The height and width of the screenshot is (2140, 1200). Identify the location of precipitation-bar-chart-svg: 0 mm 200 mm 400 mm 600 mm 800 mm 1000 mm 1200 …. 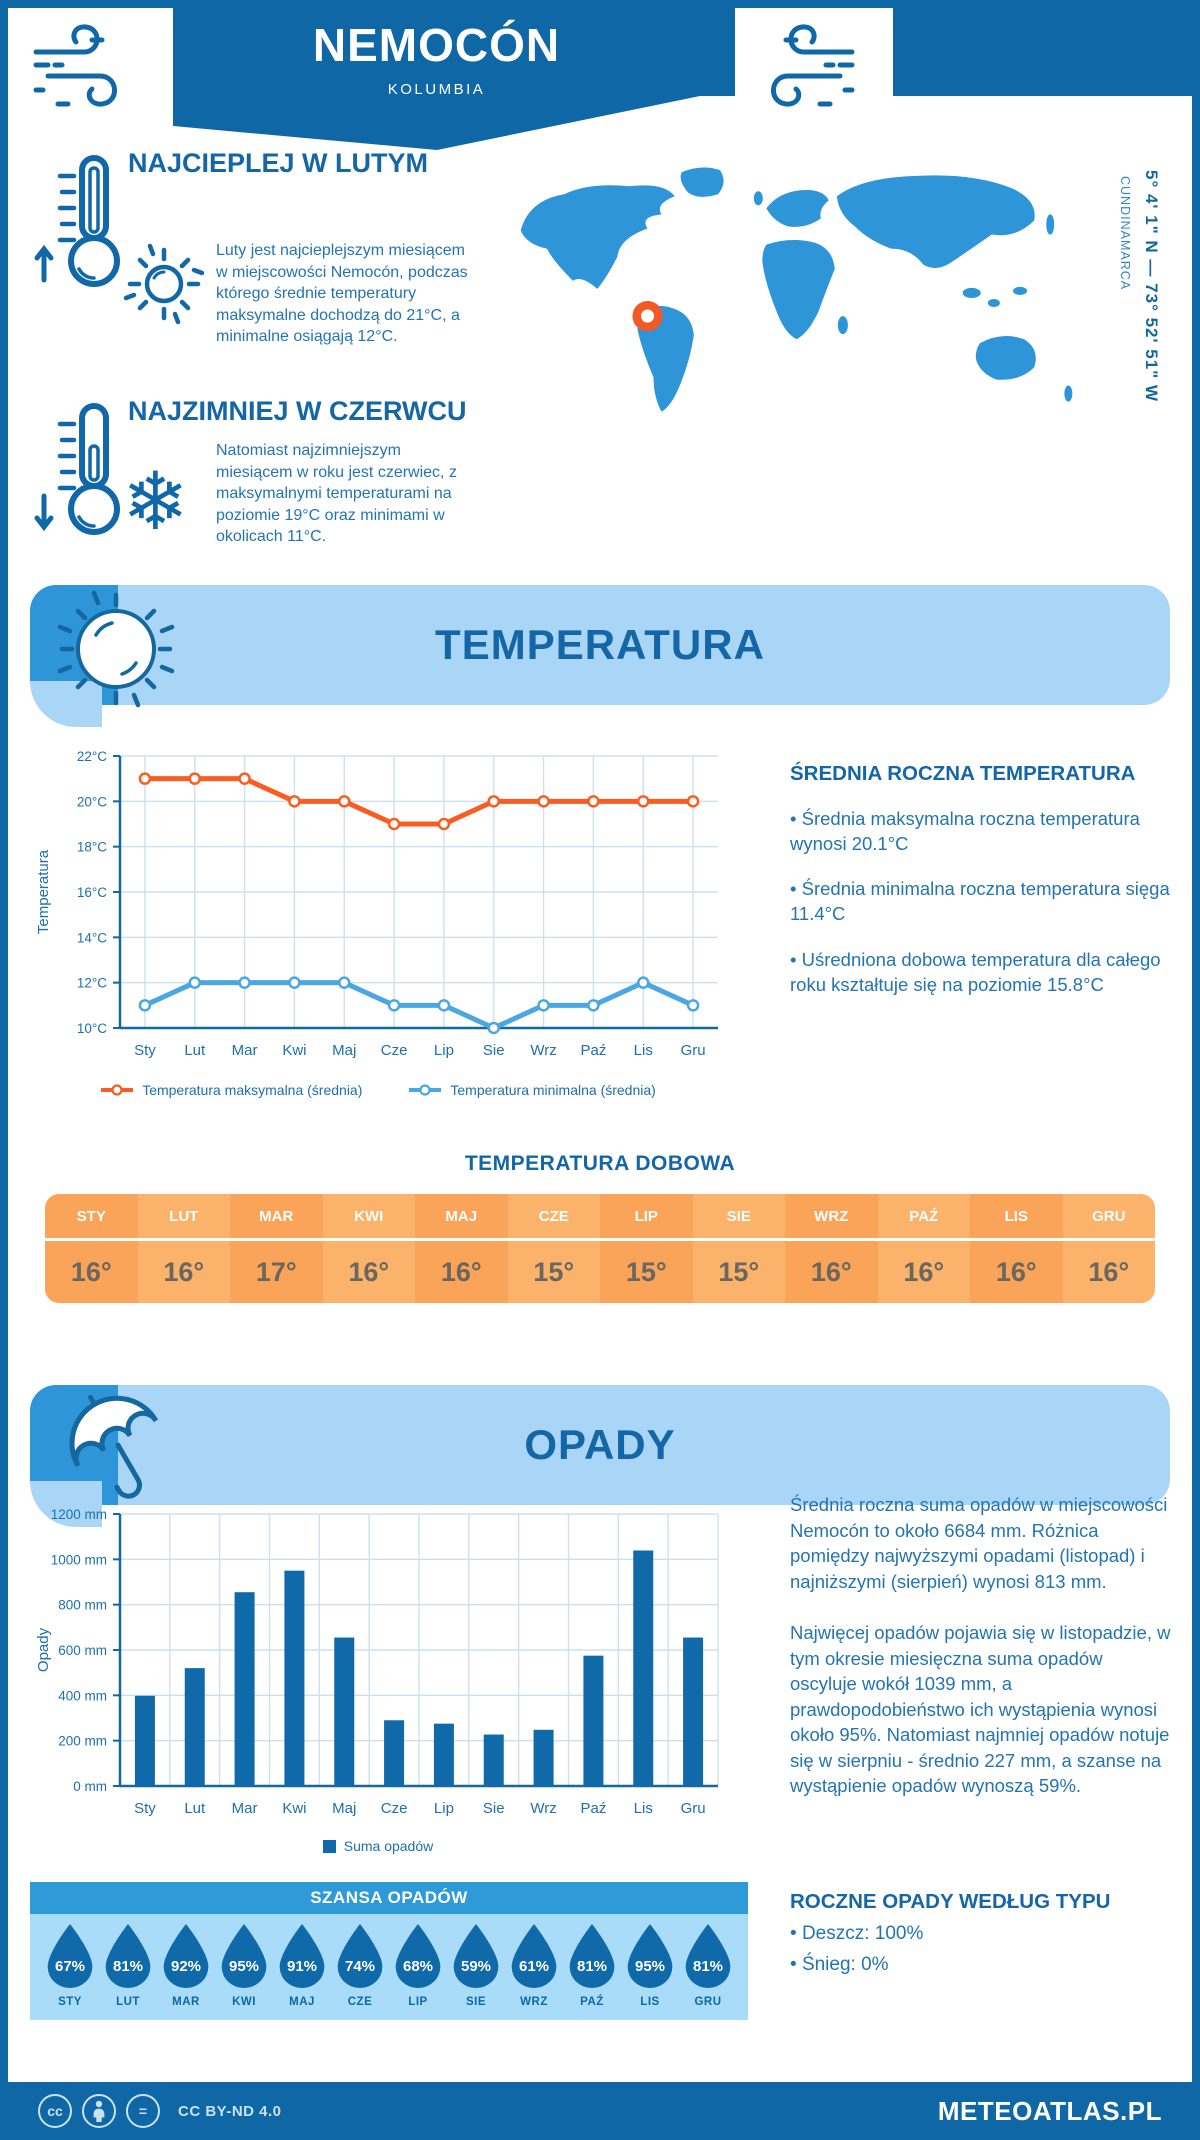
(377, 1662).